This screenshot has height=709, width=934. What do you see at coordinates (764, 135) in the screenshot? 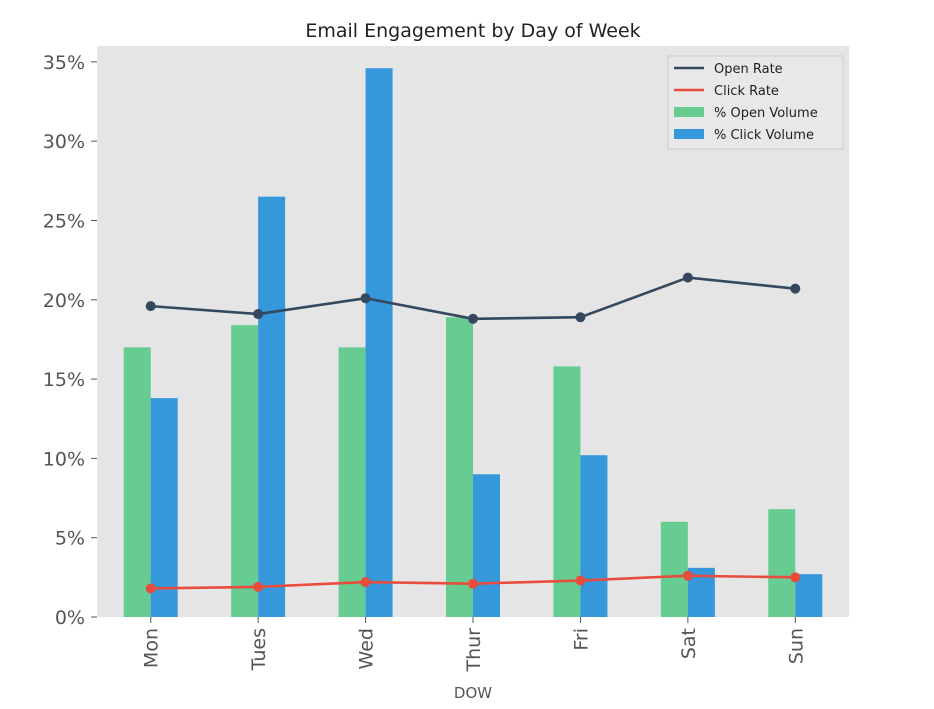
I see `legend-label-click-volume: % Click Volume` at bounding box center [764, 135].